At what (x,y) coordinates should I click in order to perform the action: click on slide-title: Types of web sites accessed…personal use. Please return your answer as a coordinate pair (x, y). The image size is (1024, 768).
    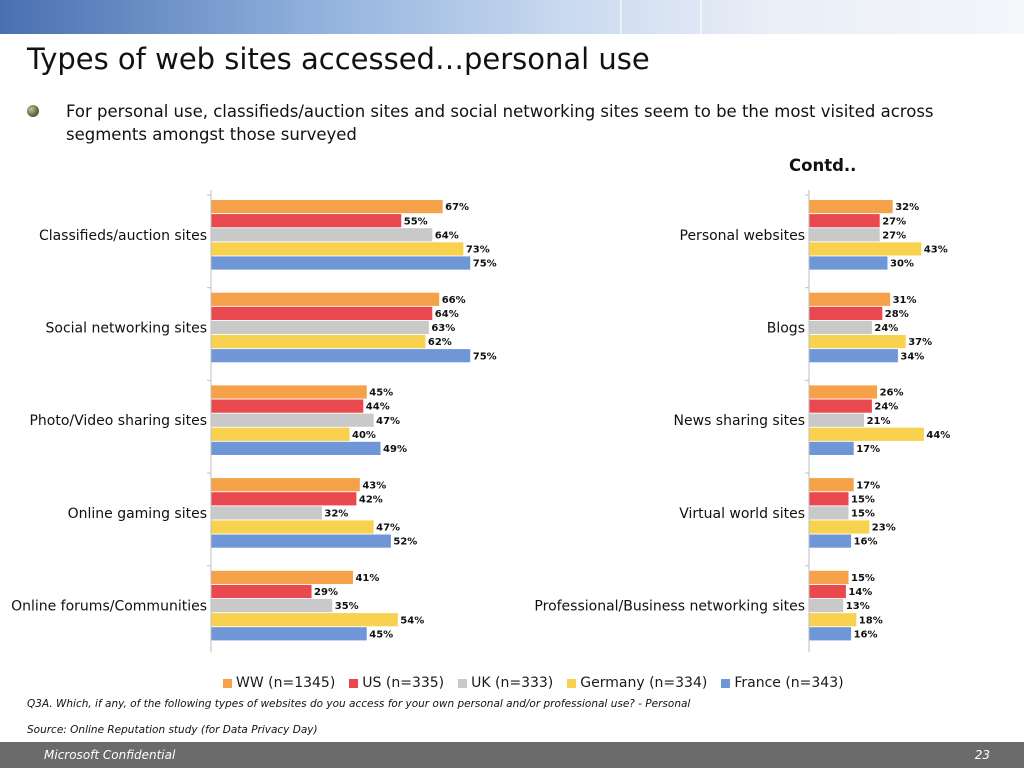
    Looking at the image, I should click on (338, 59).